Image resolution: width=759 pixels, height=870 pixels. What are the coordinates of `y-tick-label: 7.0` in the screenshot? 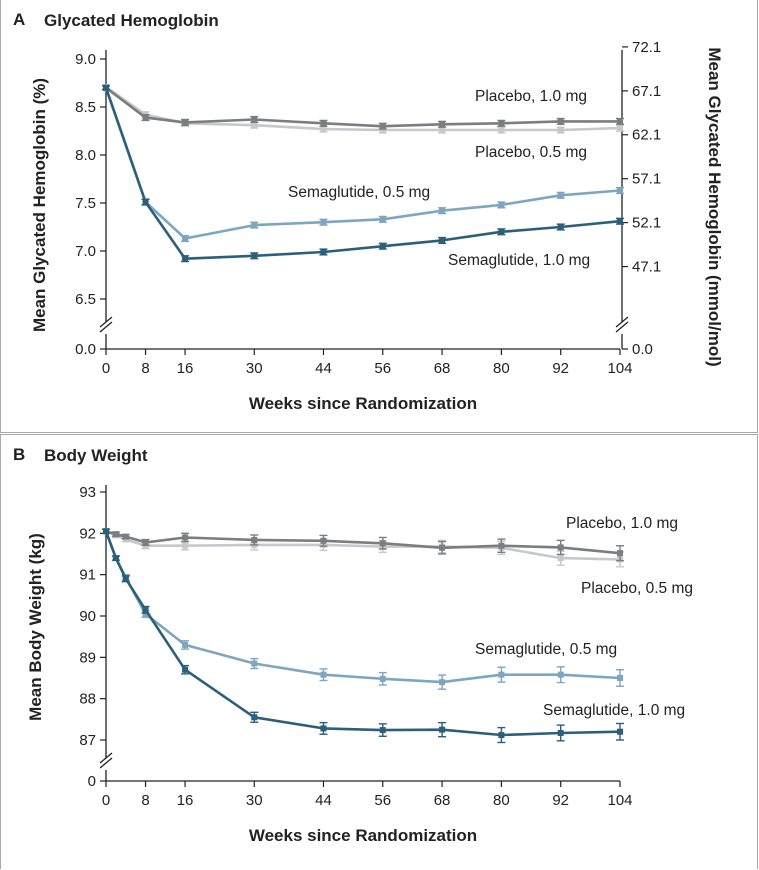 It's located at (85, 251).